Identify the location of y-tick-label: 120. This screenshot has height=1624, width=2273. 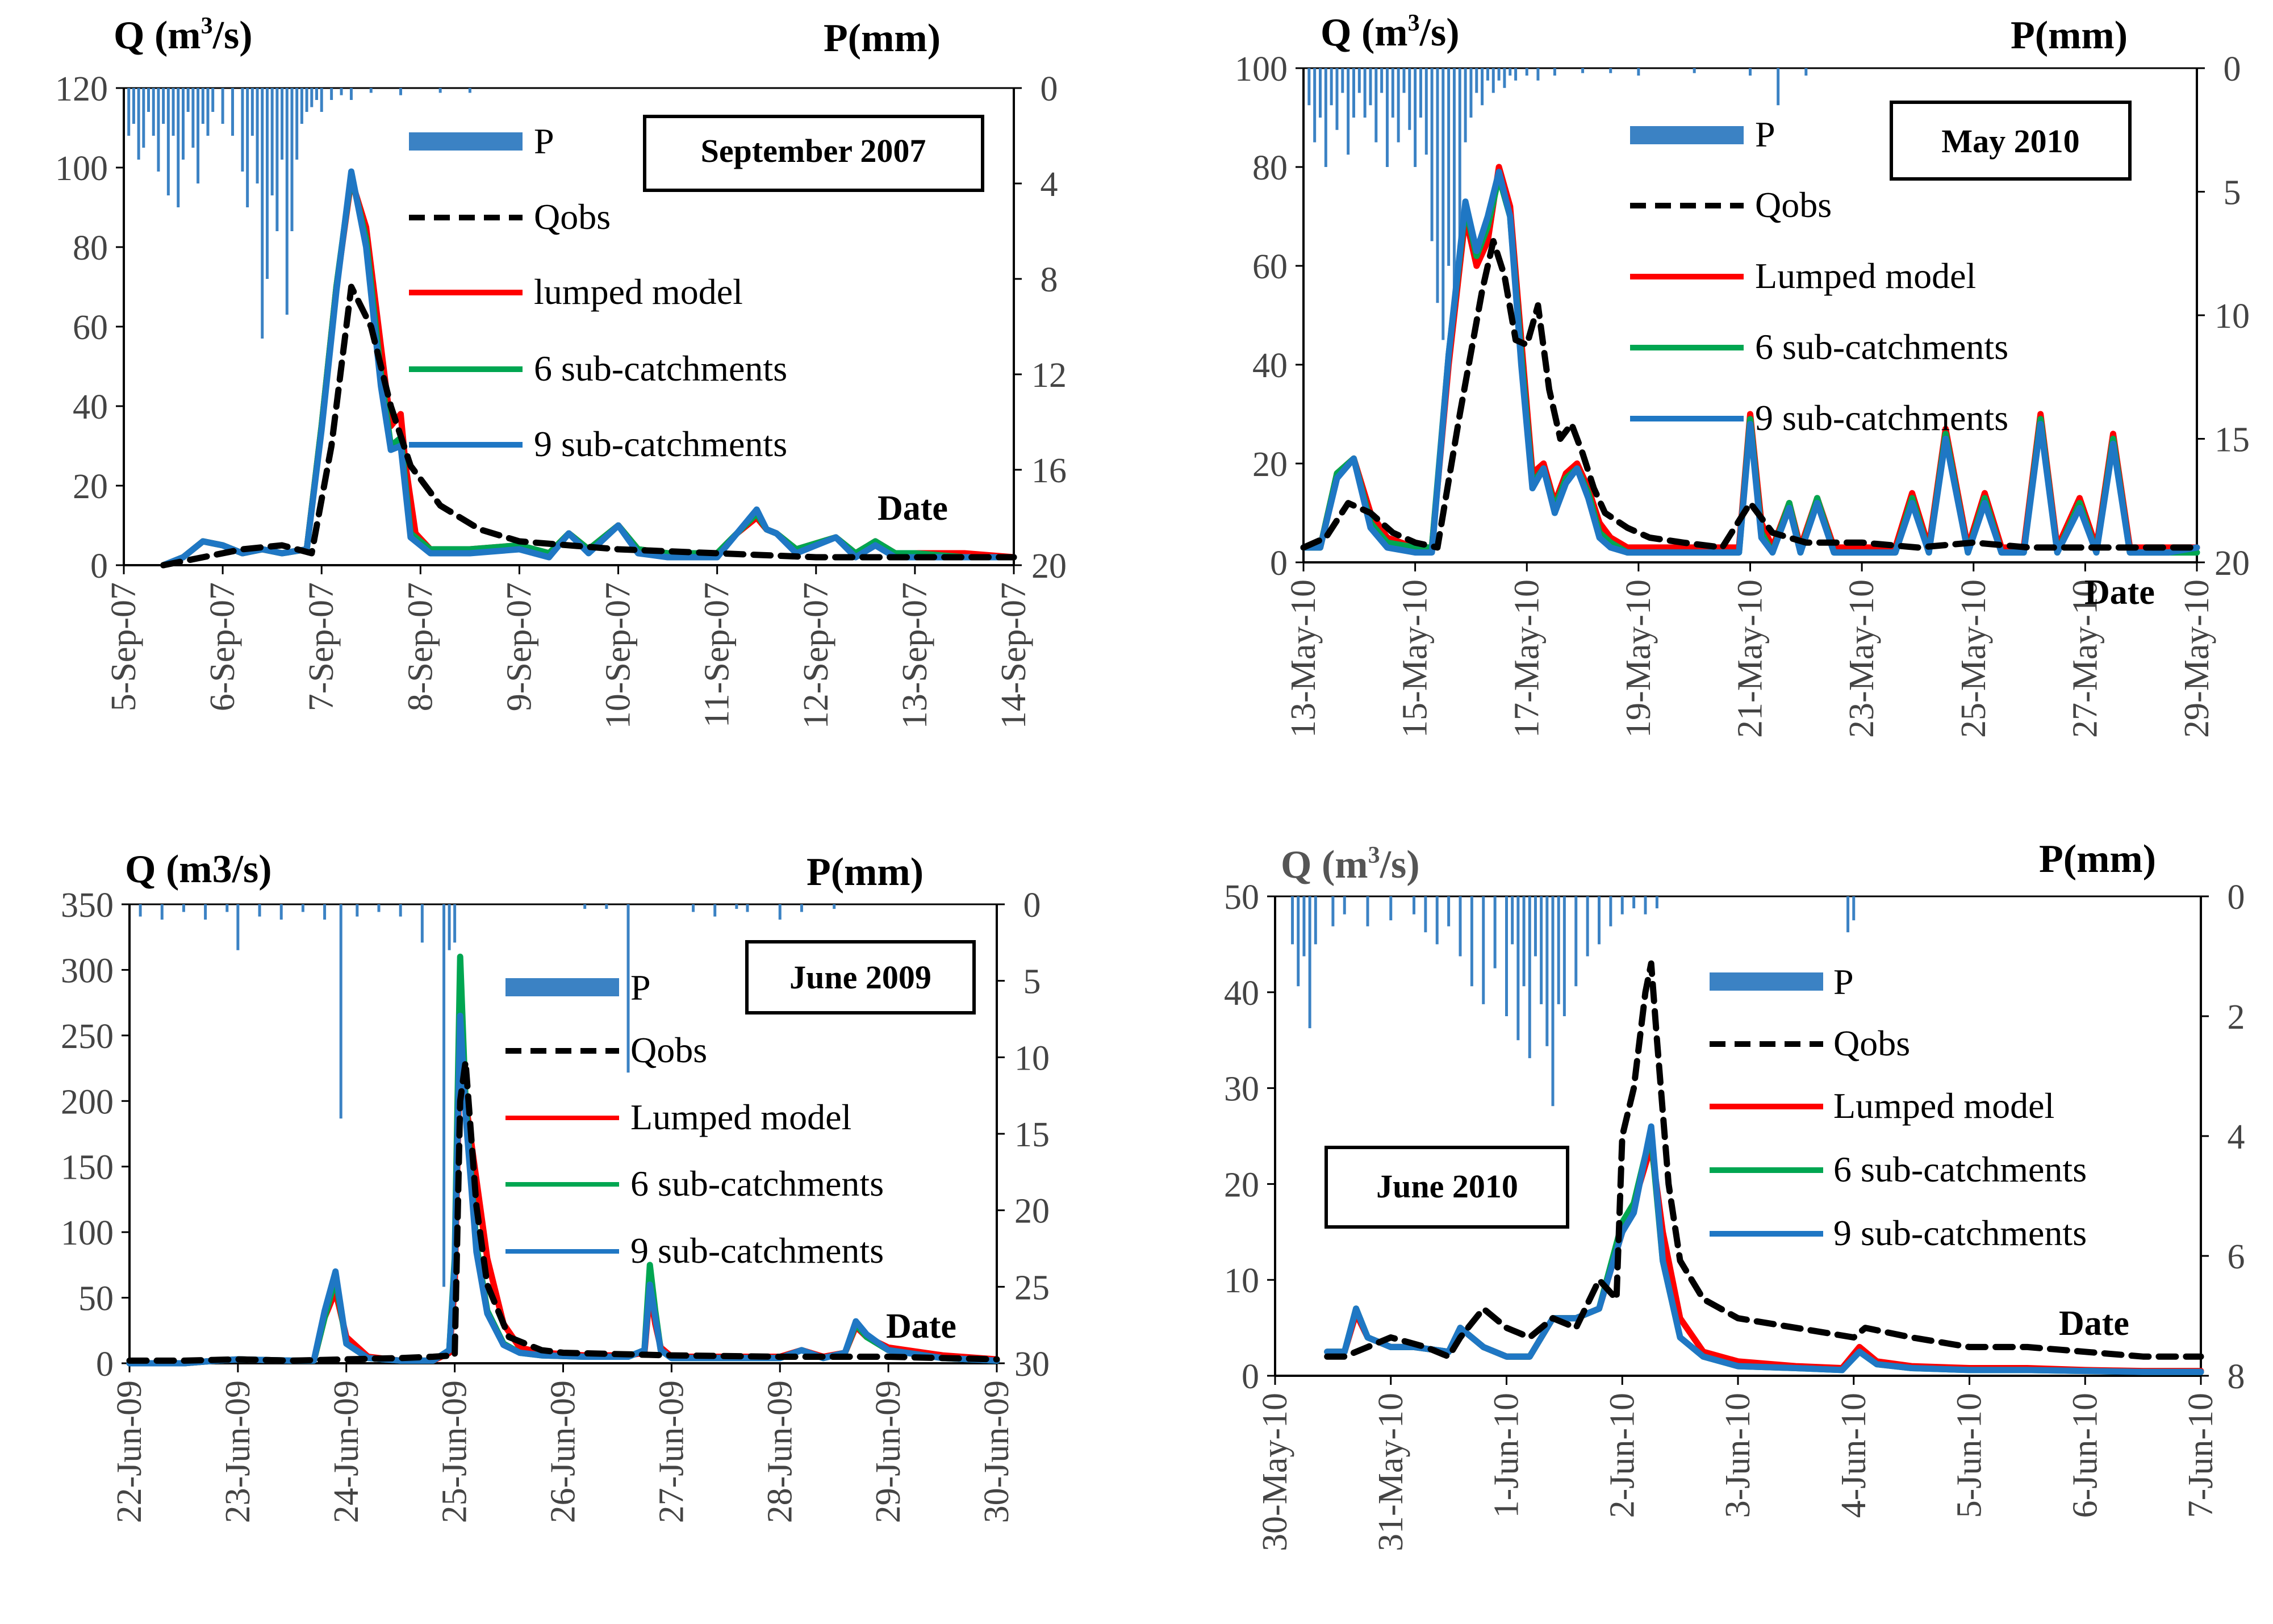
(82, 89).